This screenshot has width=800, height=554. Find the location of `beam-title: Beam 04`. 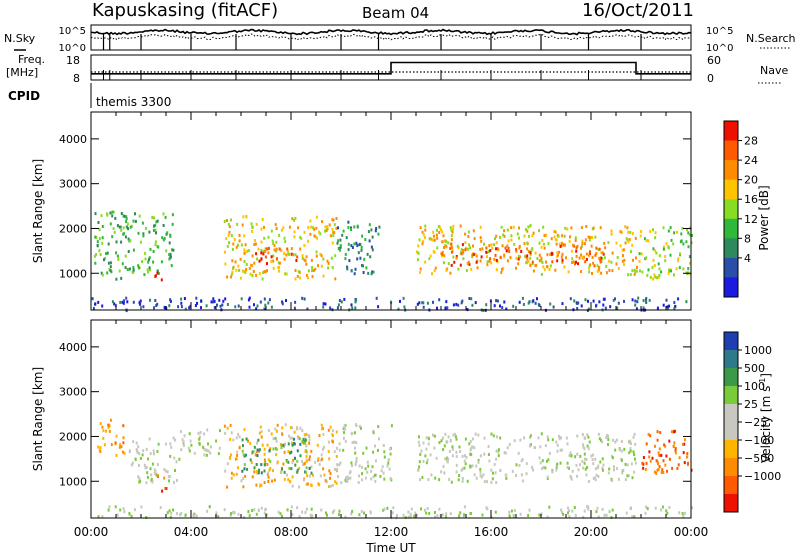

beam-title: Beam 04 is located at coordinates (395, 13).